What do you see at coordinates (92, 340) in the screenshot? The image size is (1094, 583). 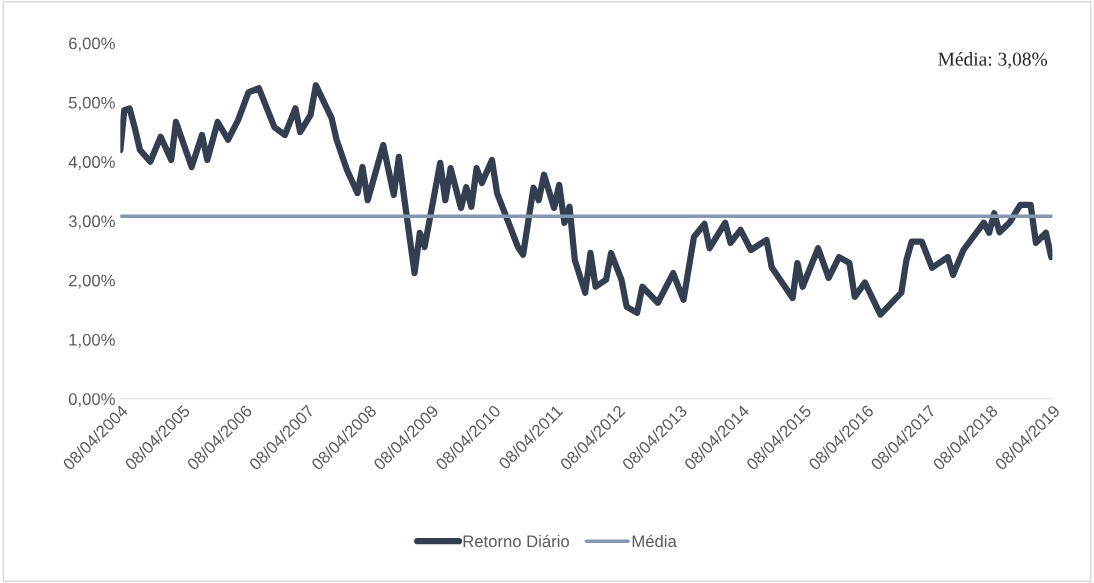 I see `y-tick-label: 1,00%` at bounding box center [92, 340].